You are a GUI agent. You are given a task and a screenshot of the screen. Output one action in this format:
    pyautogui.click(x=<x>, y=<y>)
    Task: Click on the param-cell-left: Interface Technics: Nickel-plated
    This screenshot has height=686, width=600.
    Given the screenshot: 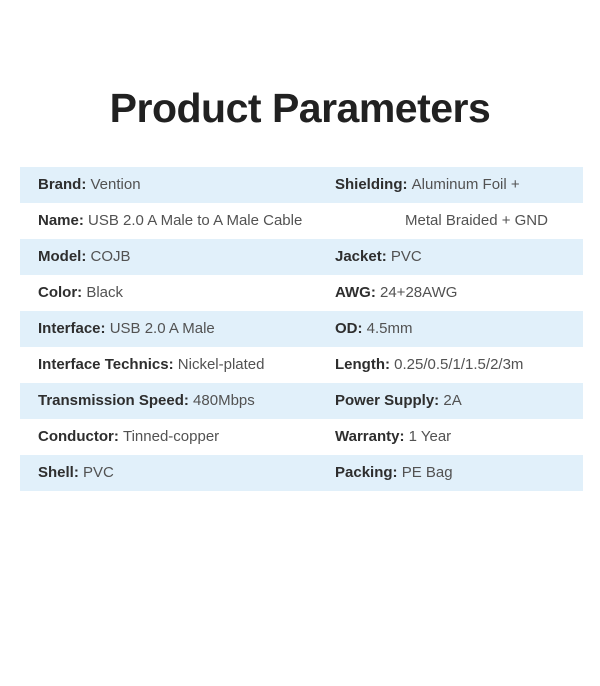 What is the action you would take?
    pyautogui.click(x=170, y=365)
    